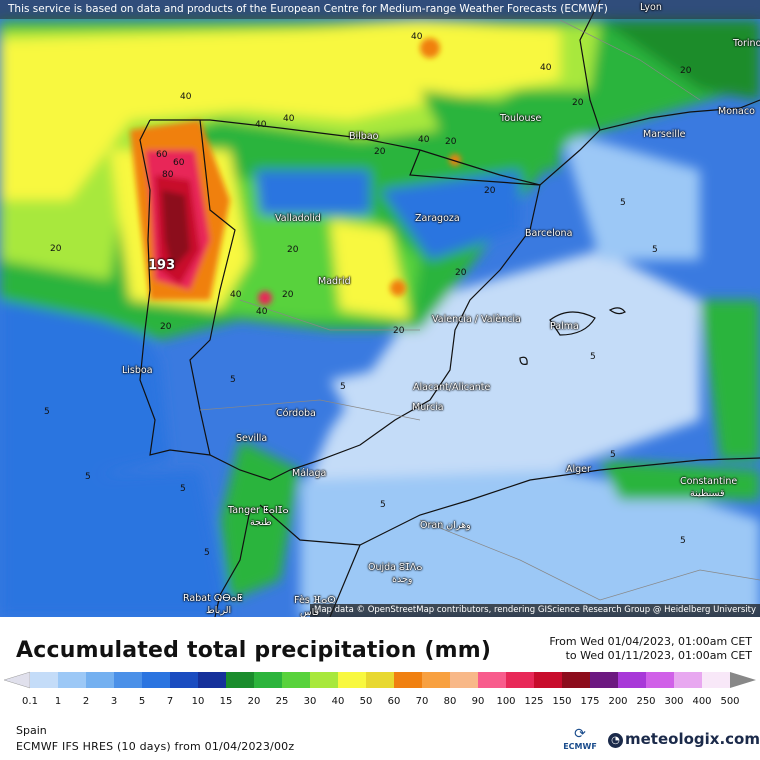 The image size is (760, 760). I want to click on legend-tick-label: 175, so click(590, 701).